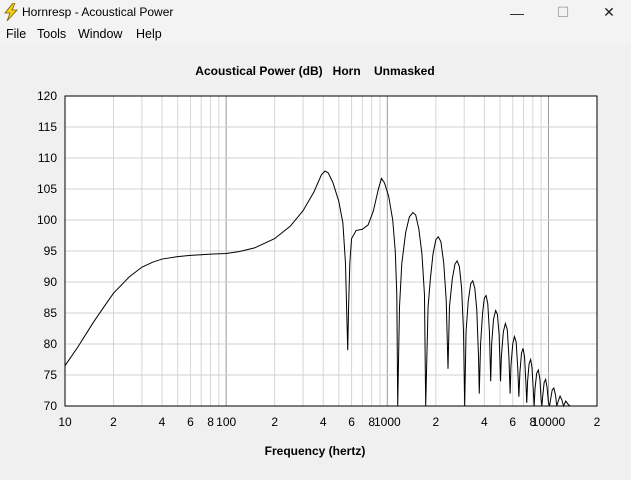 Image resolution: width=631 pixels, height=480 pixels. Describe the element at coordinates (51, 406) in the screenshot. I see `y-tick-label: 70` at that location.